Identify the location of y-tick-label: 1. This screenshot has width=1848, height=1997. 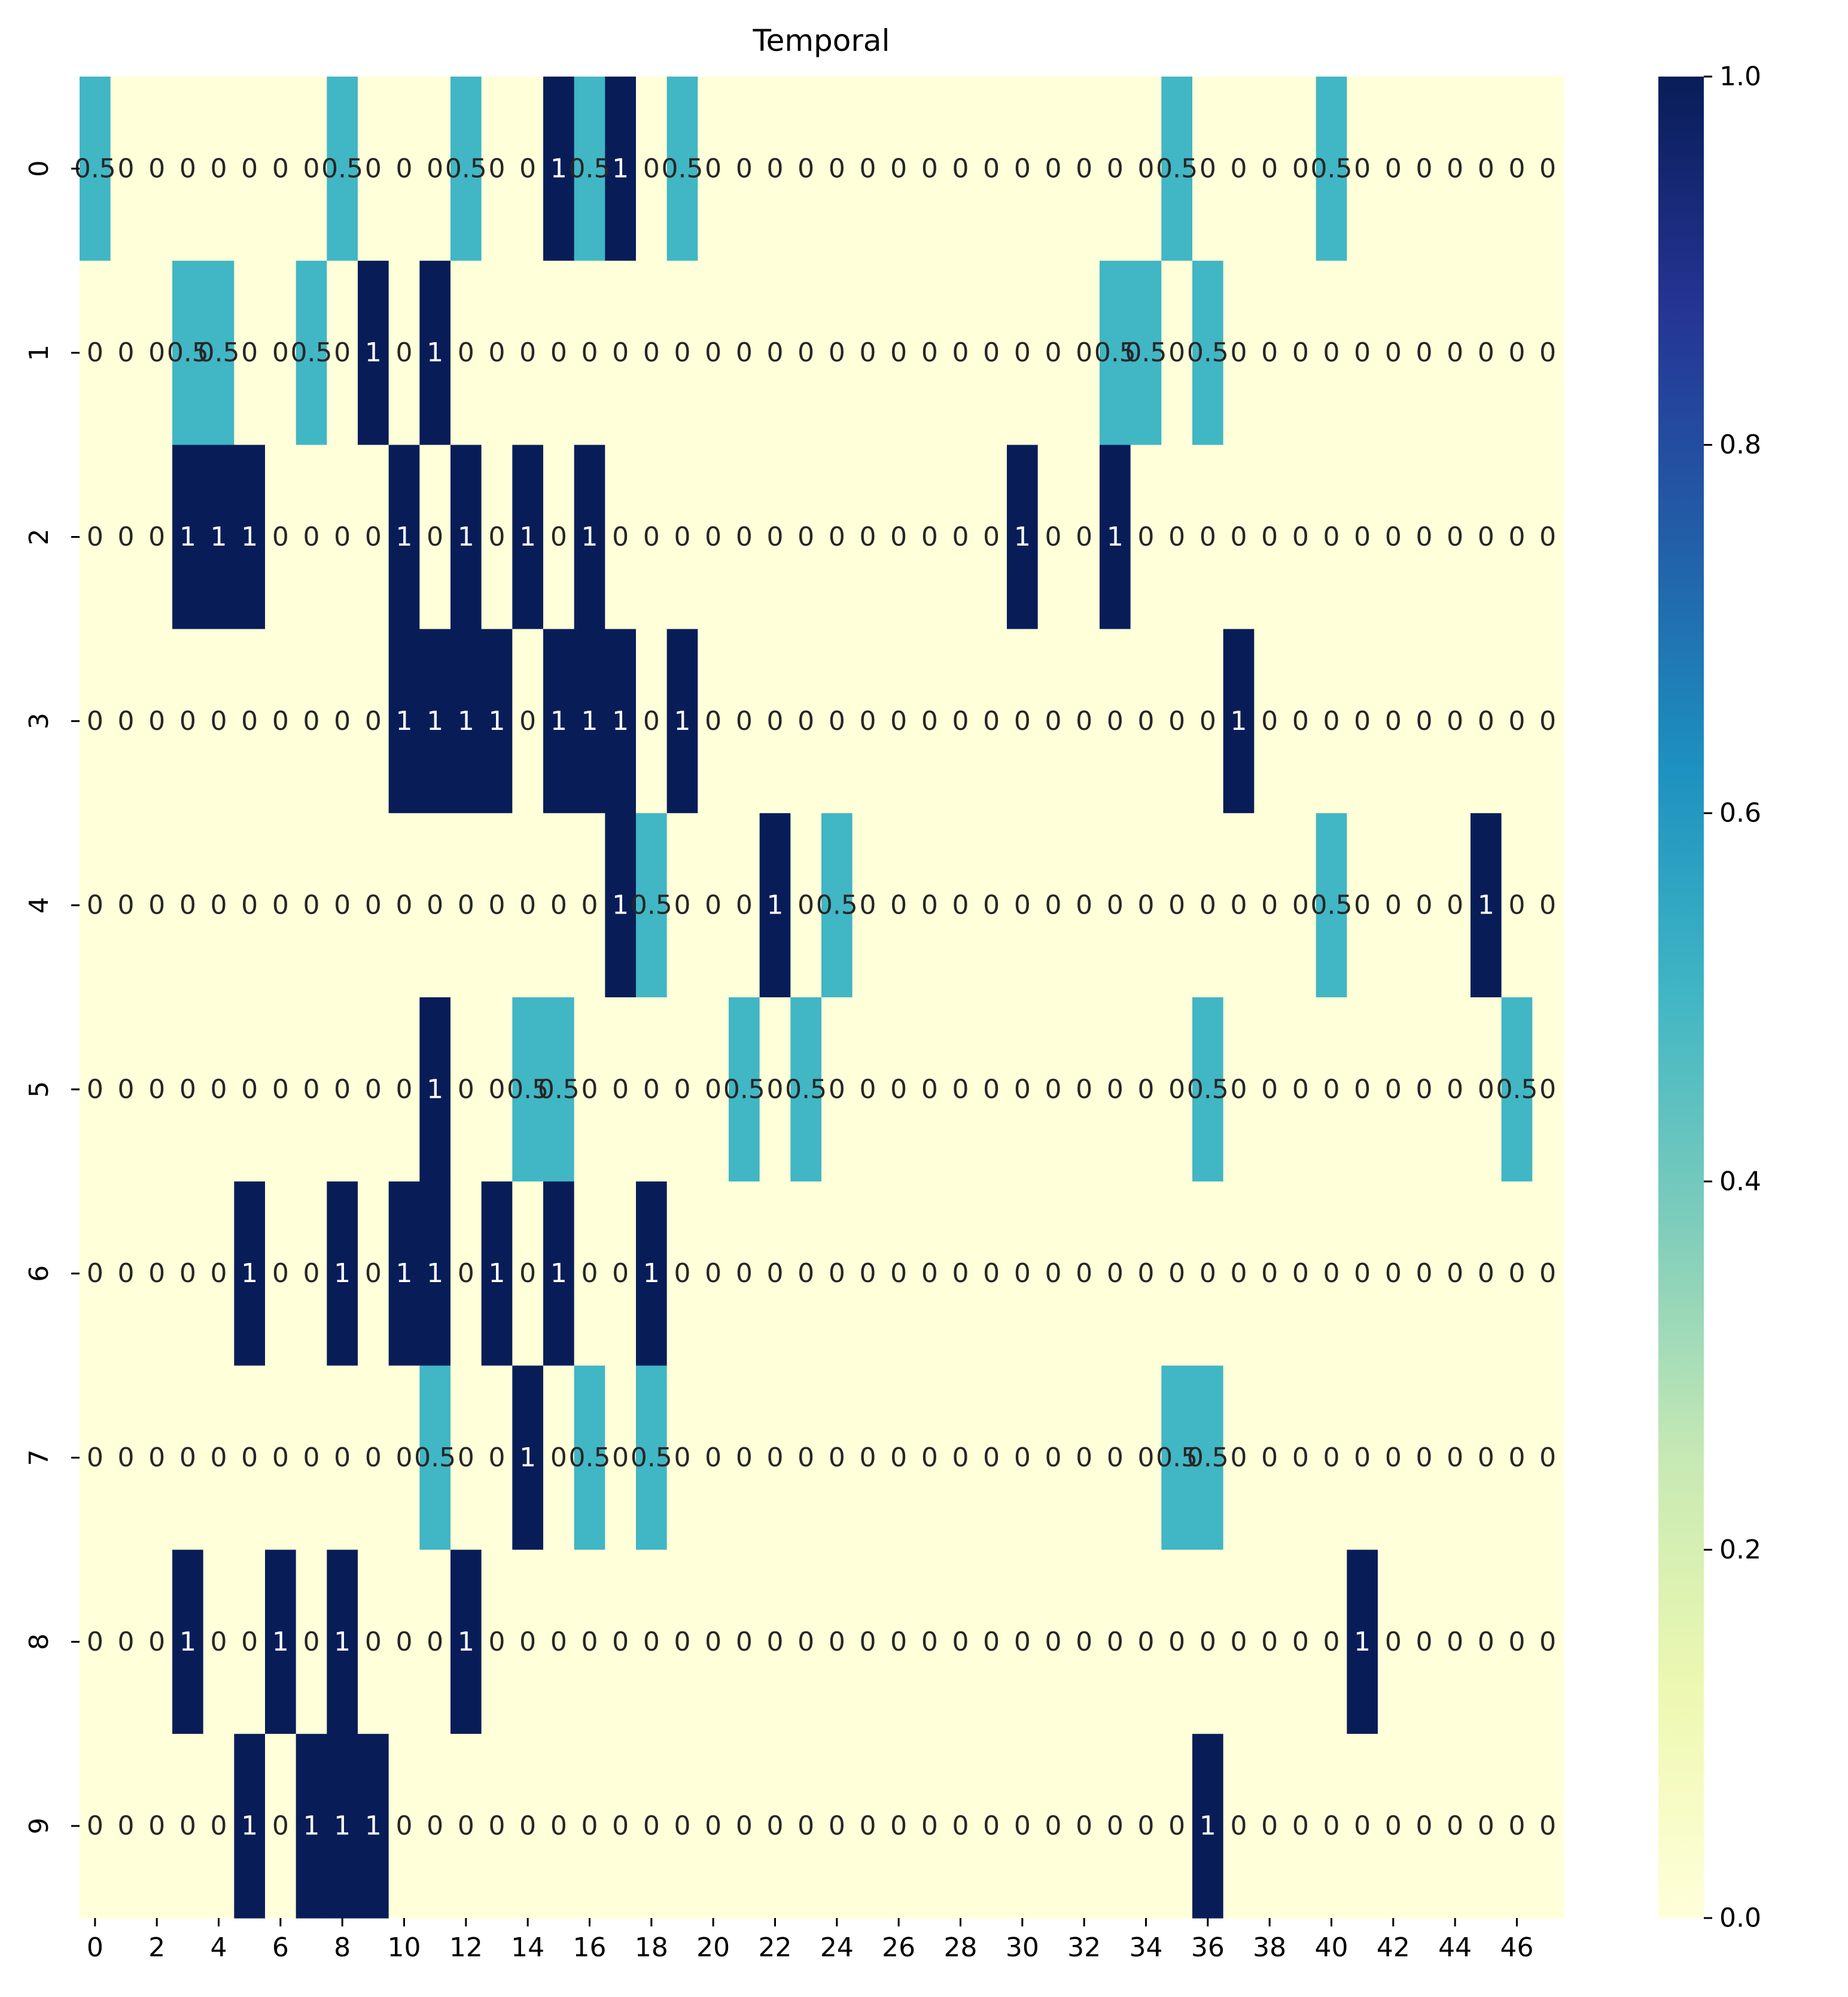
(39, 353).